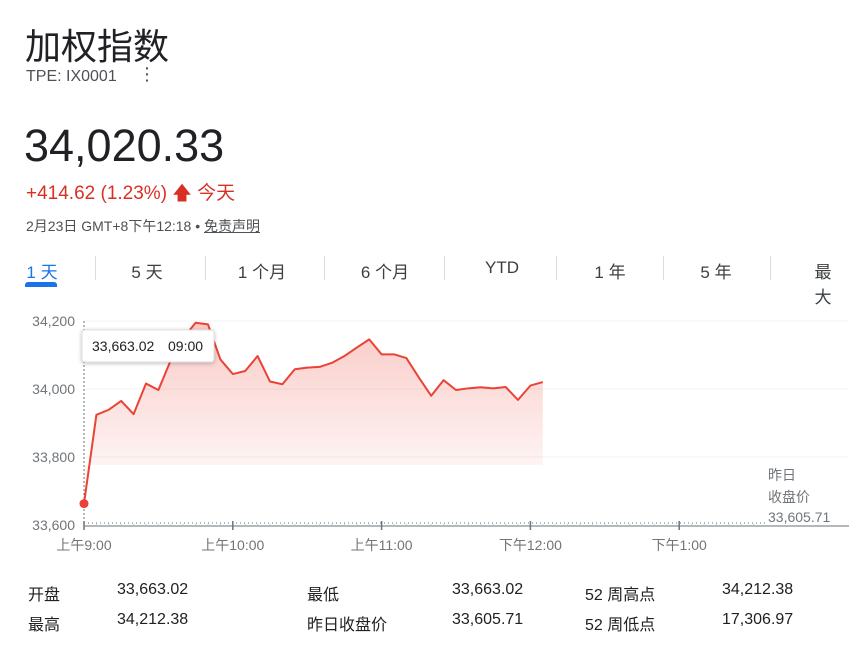 Image resolution: width=849 pixels, height=645 pixels. I want to click on stat-value: 17,306.97, so click(758, 619).